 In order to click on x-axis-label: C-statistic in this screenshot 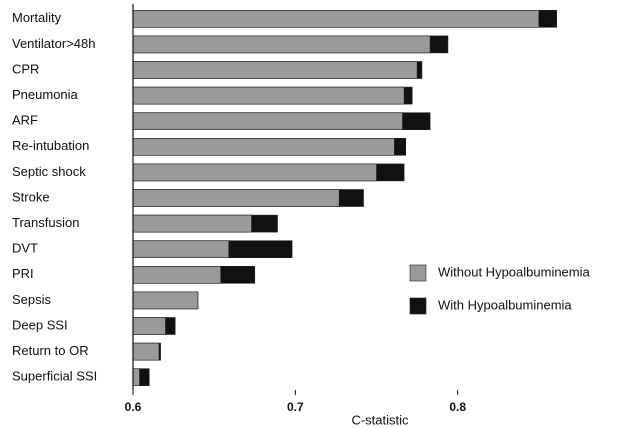, I will do `click(380, 419)`.